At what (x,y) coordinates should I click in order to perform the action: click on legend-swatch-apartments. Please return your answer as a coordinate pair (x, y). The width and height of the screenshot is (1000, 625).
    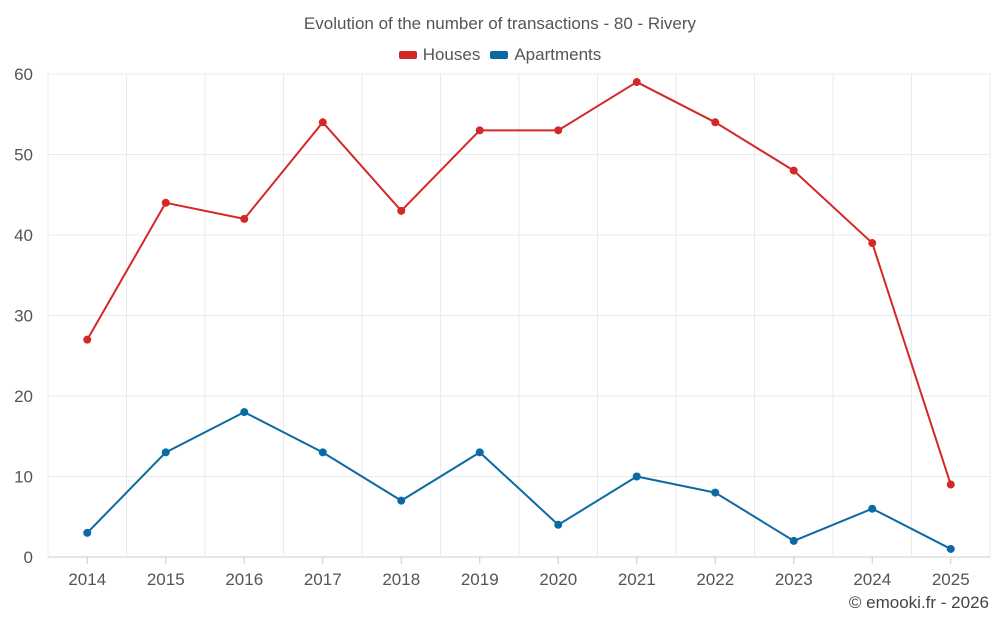
    Looking at the image, I should click on (499, 55).